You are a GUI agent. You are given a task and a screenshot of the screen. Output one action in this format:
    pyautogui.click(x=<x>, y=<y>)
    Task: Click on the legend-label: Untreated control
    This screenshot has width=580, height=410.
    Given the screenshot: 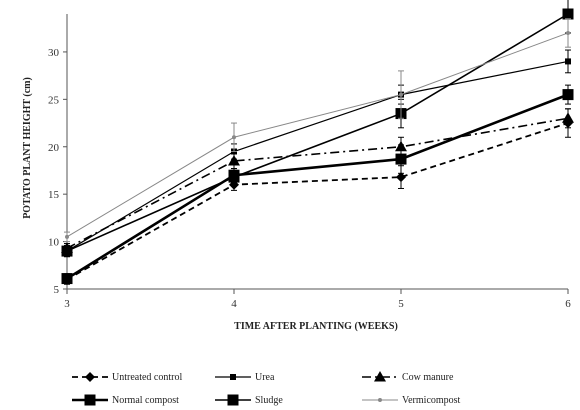 What is the action you would take?
    pyautogui.click(x=147, y=377)
    